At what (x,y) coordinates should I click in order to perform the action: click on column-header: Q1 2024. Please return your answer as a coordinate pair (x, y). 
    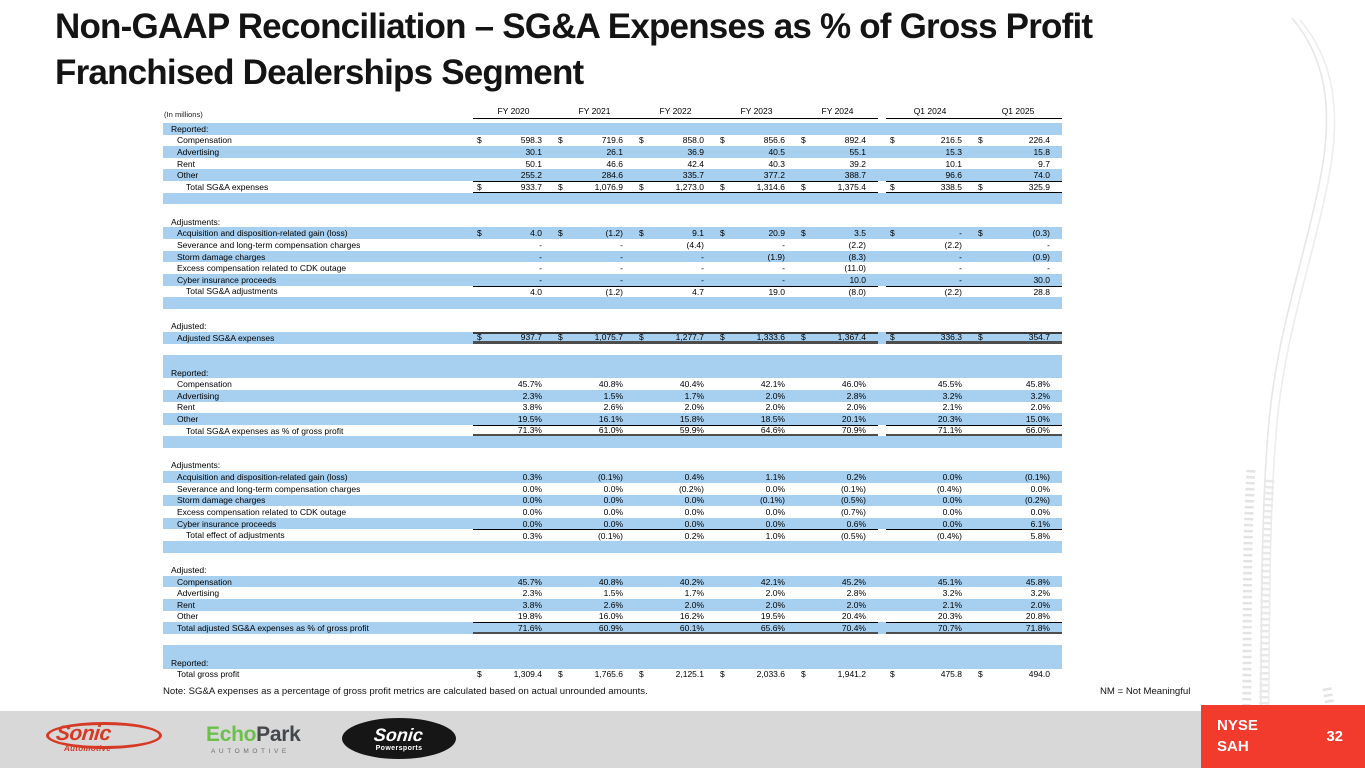
    Looking at the image, I should click on (930, 111).